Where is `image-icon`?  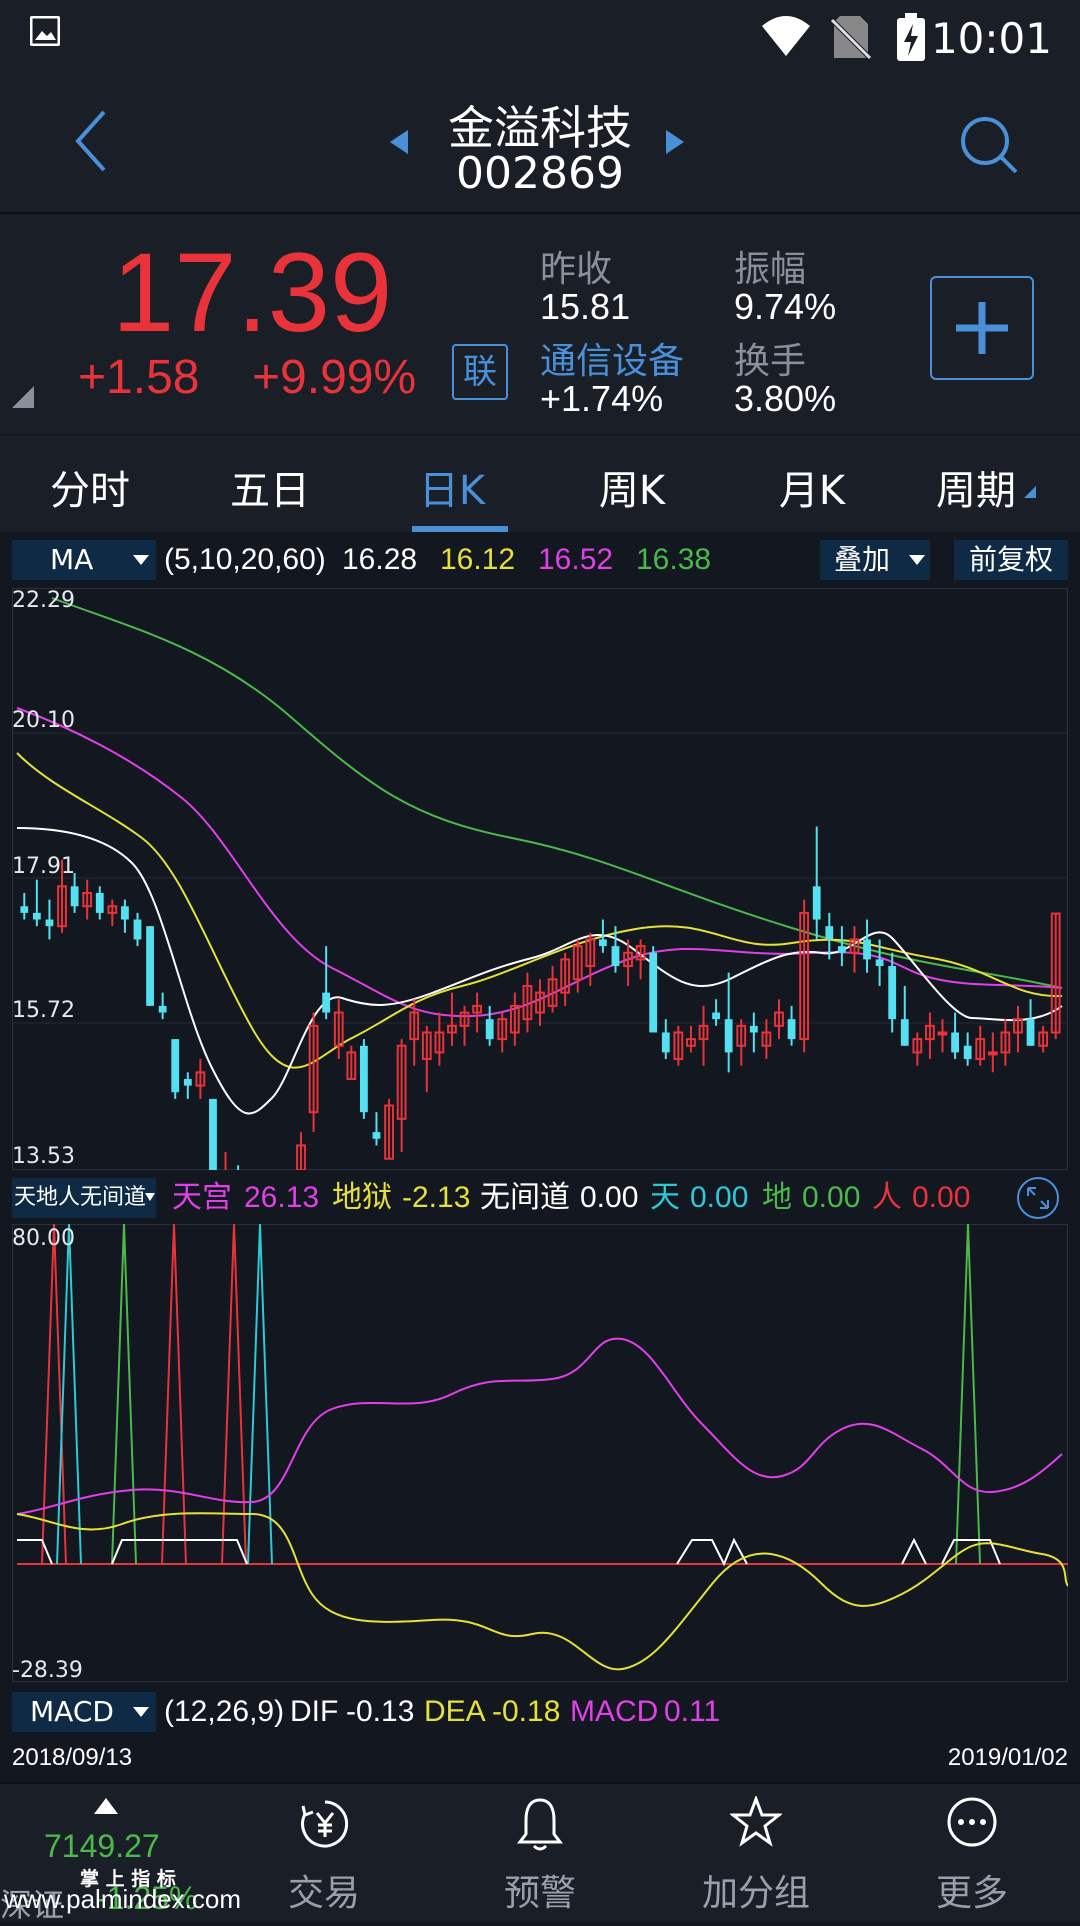
image-icon is located at coordinates (45, 31).